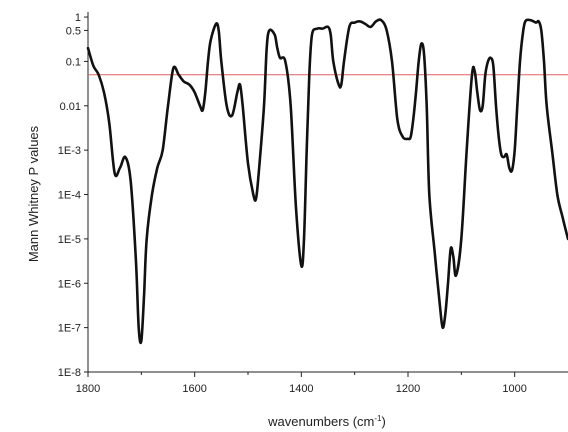 Image resolution: width=568 pixels, height=432 pixels. Describe the element at coordinates (301, 389) in the screenshot. I see `x-tick-label: 1400` at that location.